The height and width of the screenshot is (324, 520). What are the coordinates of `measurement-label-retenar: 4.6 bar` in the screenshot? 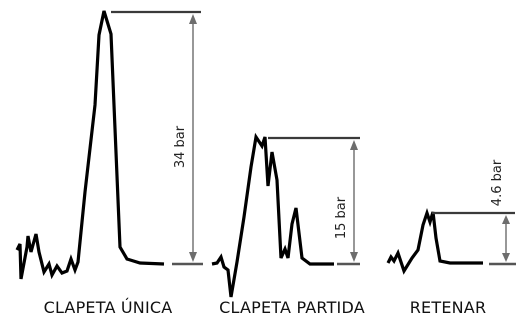 It's located at (497, 182).